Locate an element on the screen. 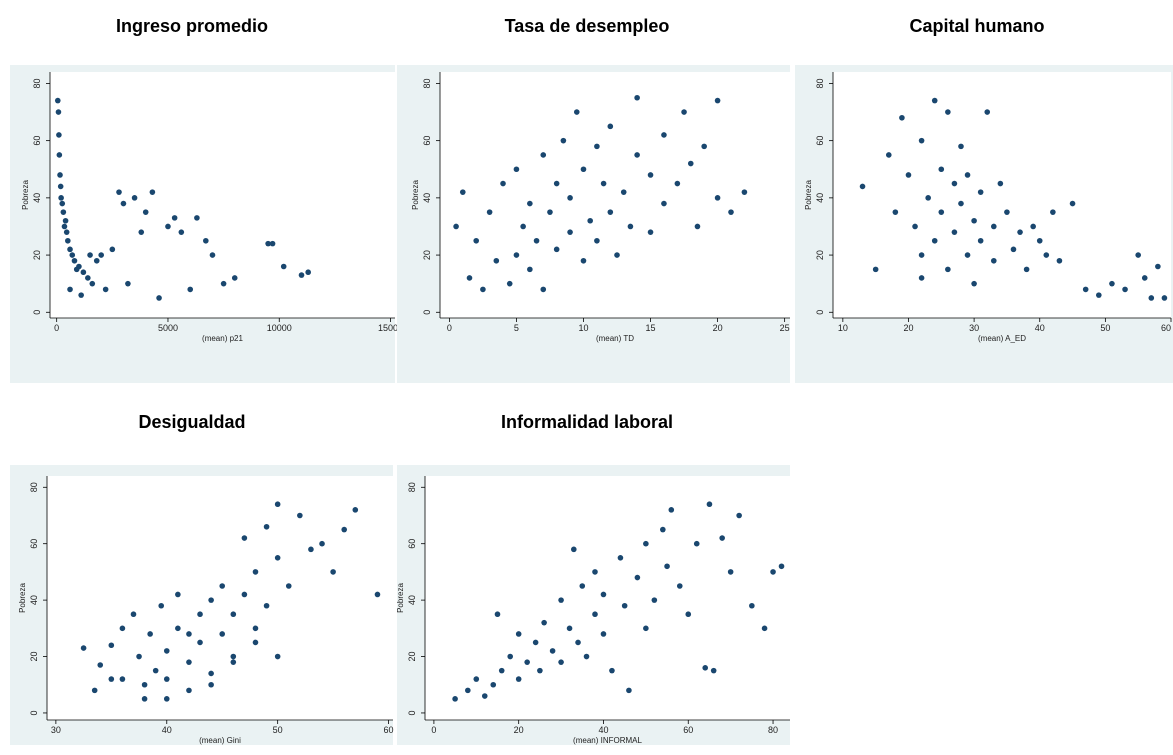  x-axis-label: (mean) TD is located at coordinates (615, 338).